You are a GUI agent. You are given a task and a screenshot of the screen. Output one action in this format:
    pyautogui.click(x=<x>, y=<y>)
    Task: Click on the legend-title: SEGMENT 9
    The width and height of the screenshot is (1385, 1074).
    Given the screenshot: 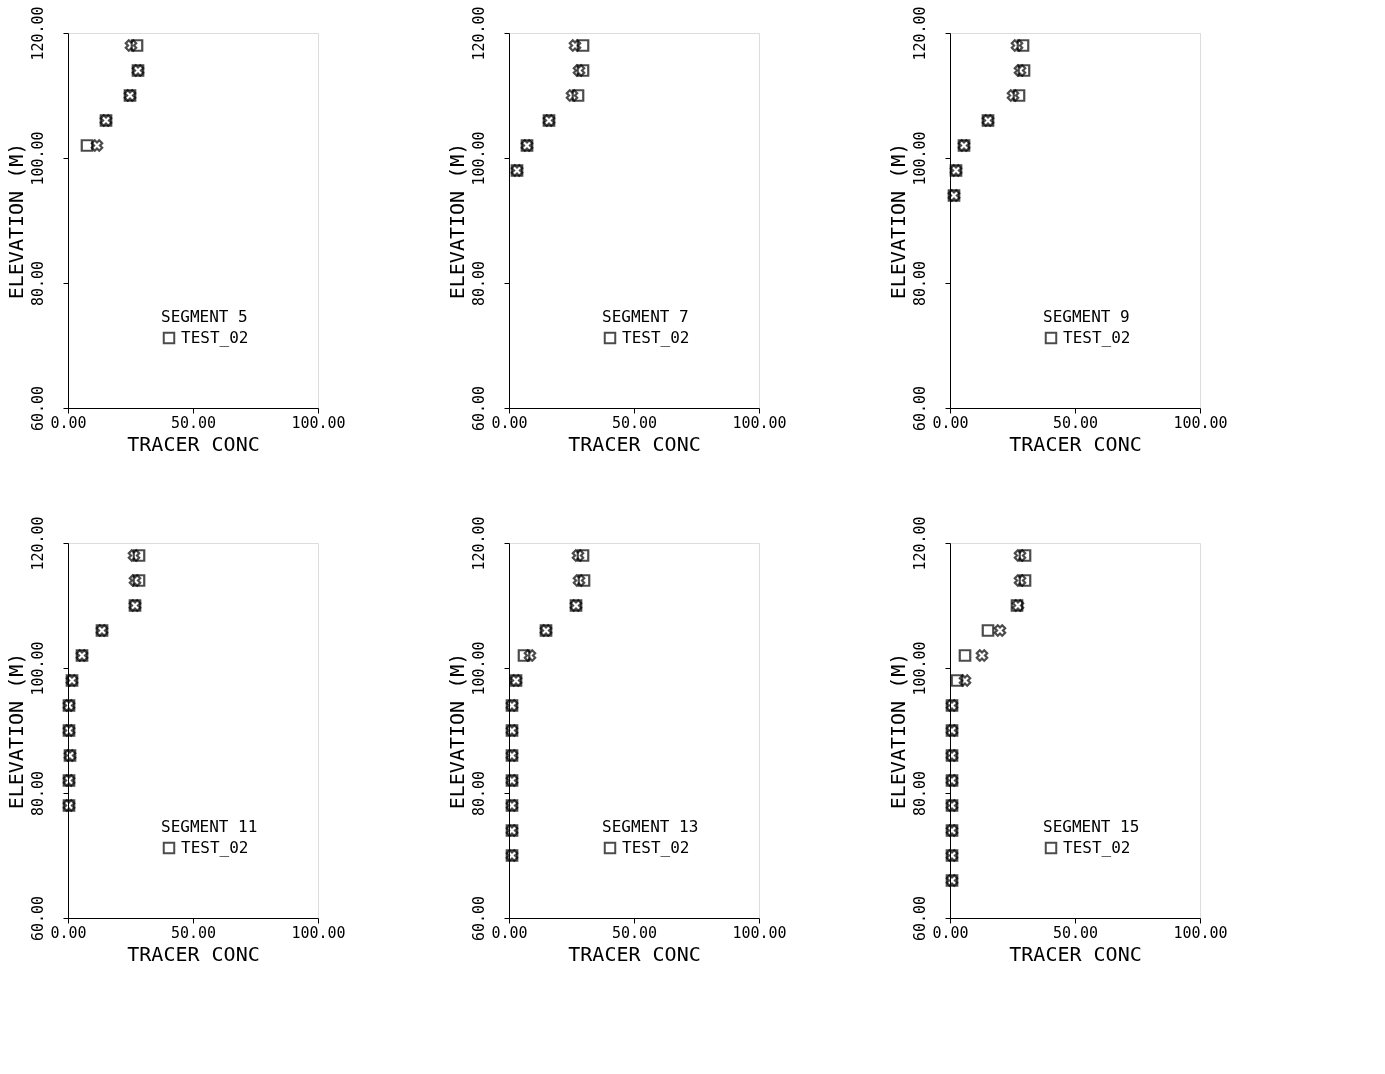 What is the action you would take?
    pyautogui.click(x=1086, y=316)
    